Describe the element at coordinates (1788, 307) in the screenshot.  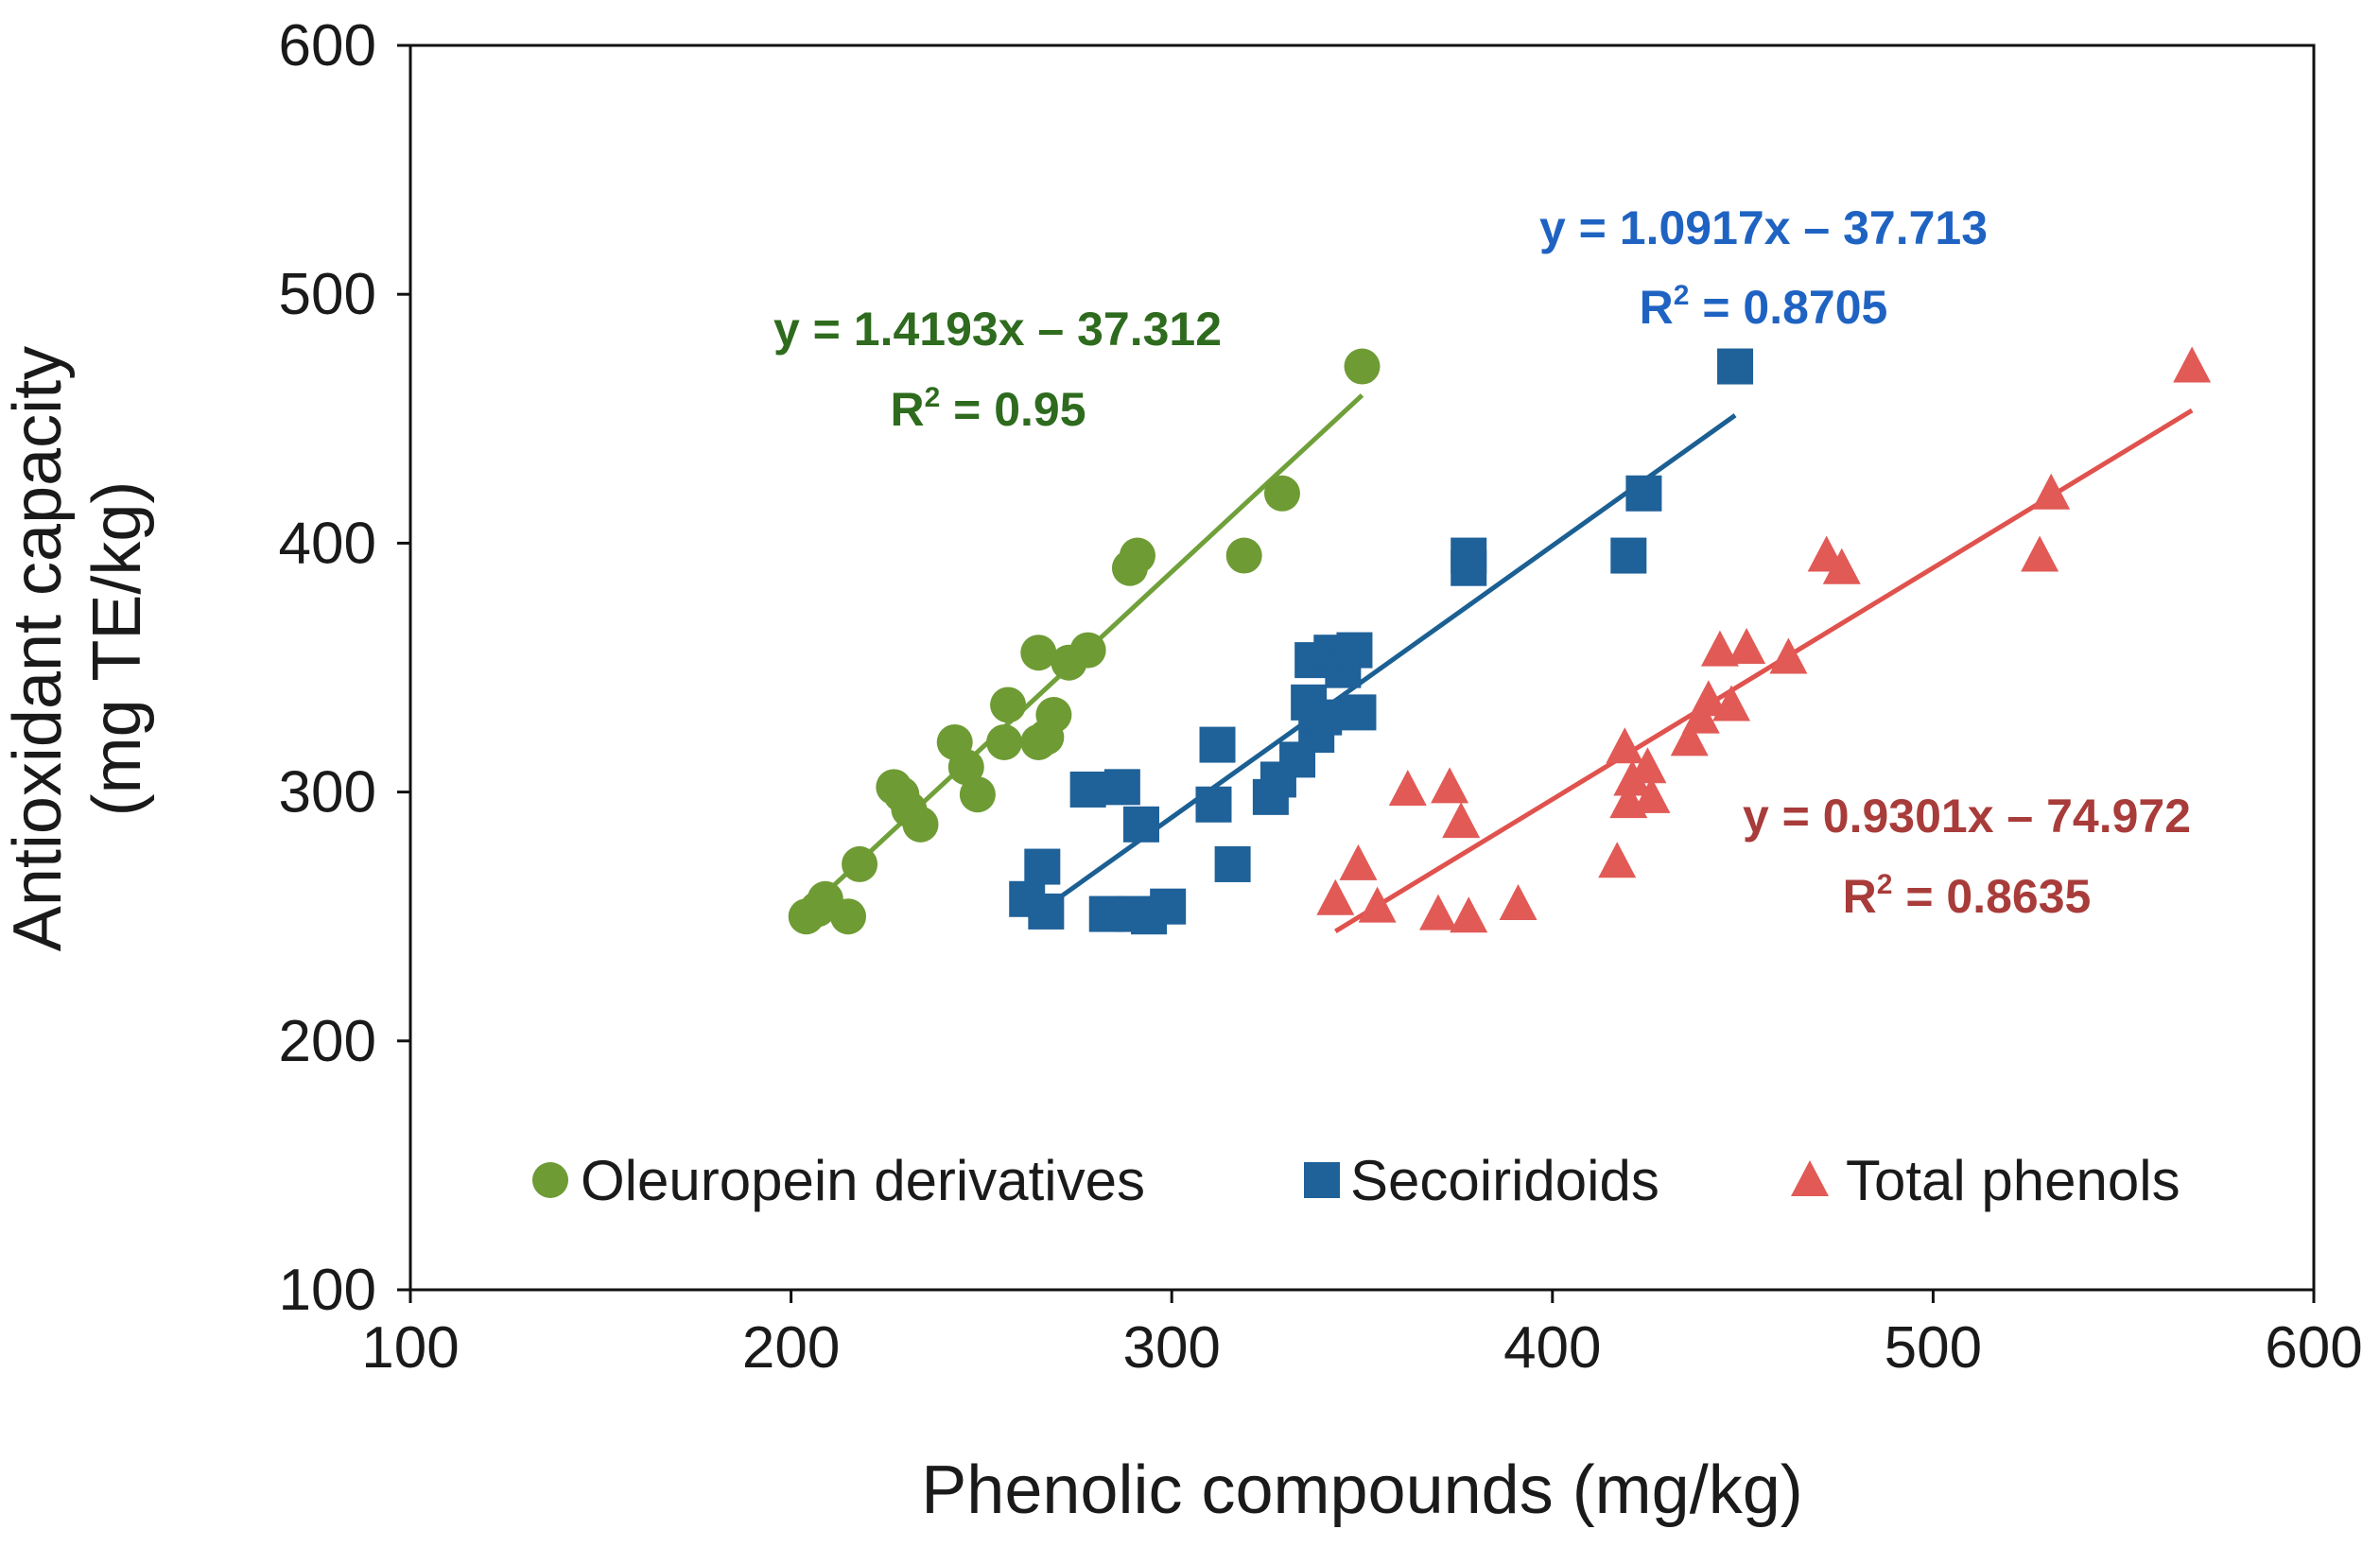
I see `r-squared-value: = 0.8705` at that location.